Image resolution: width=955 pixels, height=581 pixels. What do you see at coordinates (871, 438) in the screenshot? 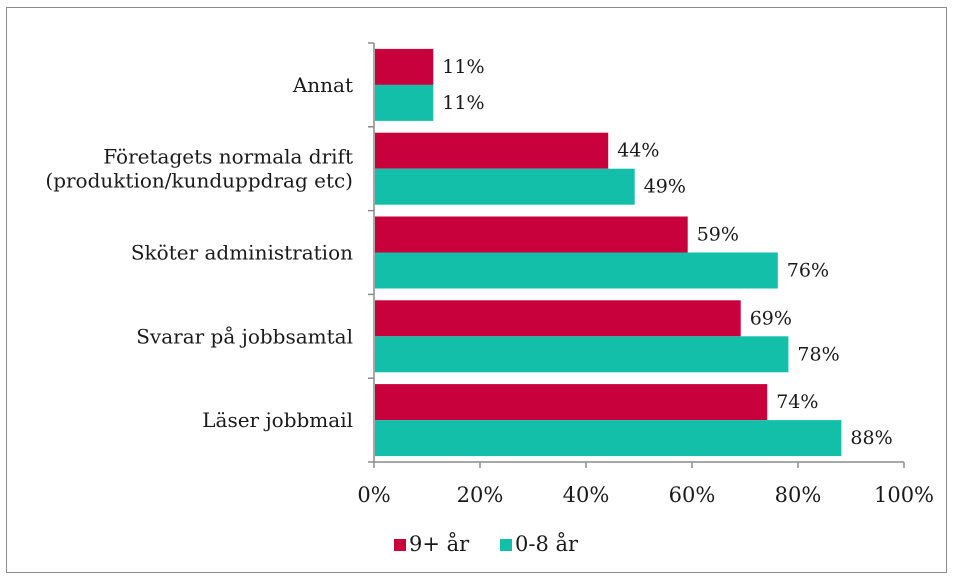
I see `value-label-series-b-4: 88%` at bounding box center [871, 438].